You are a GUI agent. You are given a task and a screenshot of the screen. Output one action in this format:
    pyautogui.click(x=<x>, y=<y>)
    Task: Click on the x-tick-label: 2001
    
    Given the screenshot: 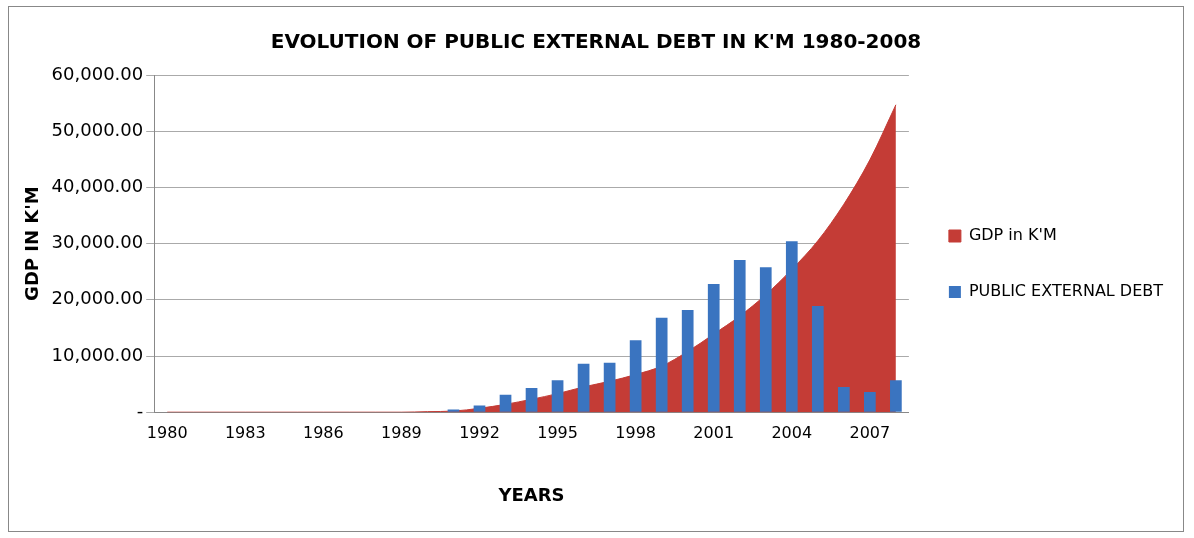 What is the action you would take?
    pyautogui.click(x=714, y=432)
    